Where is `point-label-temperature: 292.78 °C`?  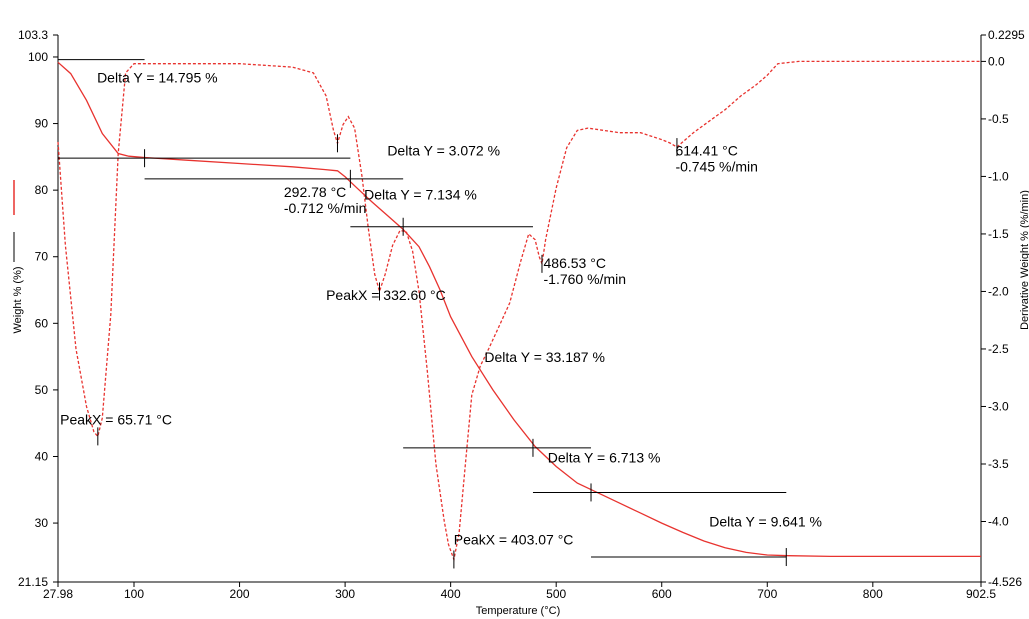
point-label-temperature: 292.78 °C is located at coordinates (315, 192).